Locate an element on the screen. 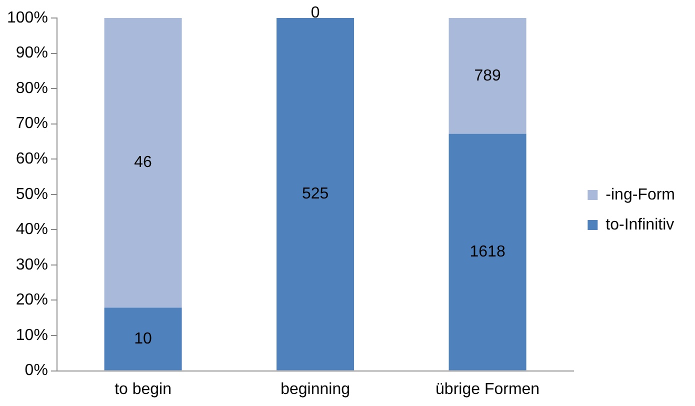  annotation: 10 is located at coordinates (143, 339).